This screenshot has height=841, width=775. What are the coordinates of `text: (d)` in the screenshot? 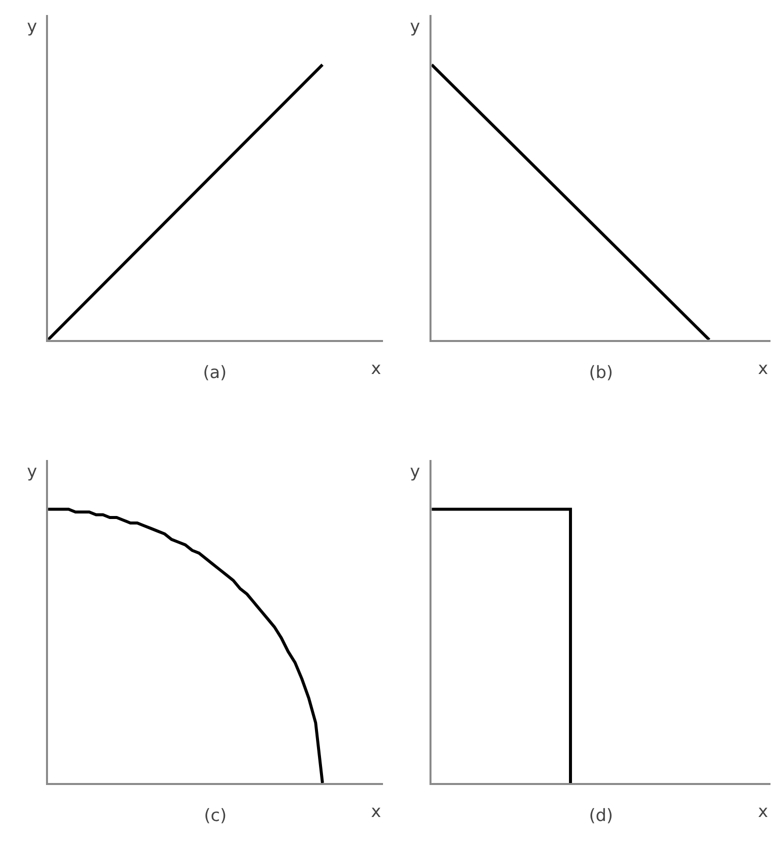 It's located at (601, 816).